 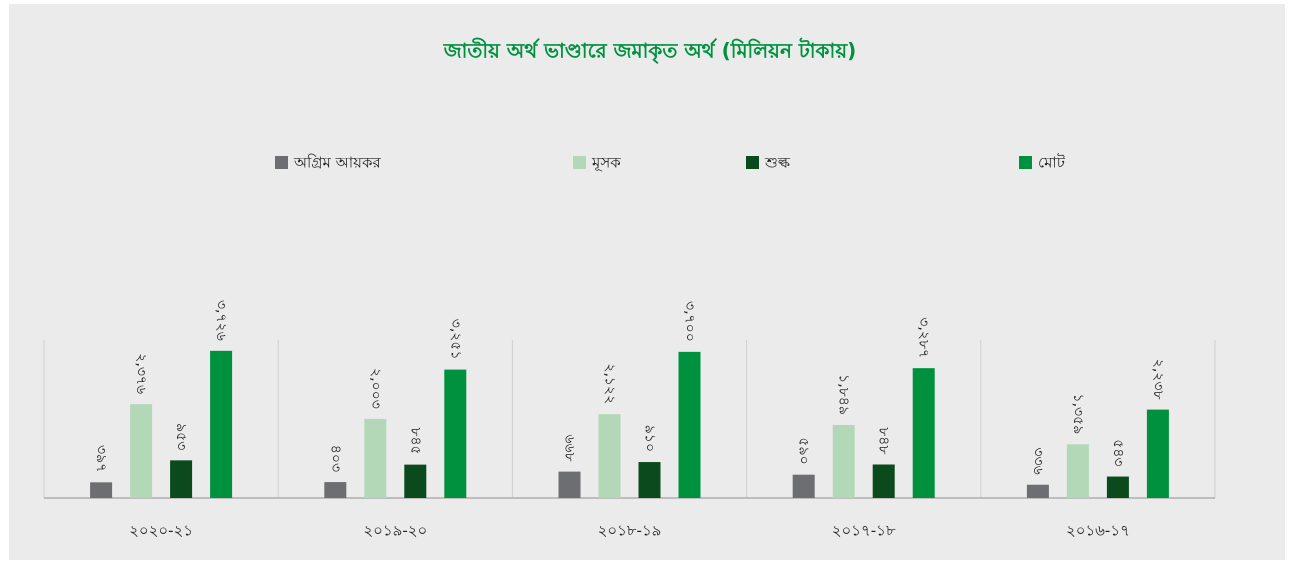 I want to click on data-label: ৪০৩, so click(x=335, y=458).